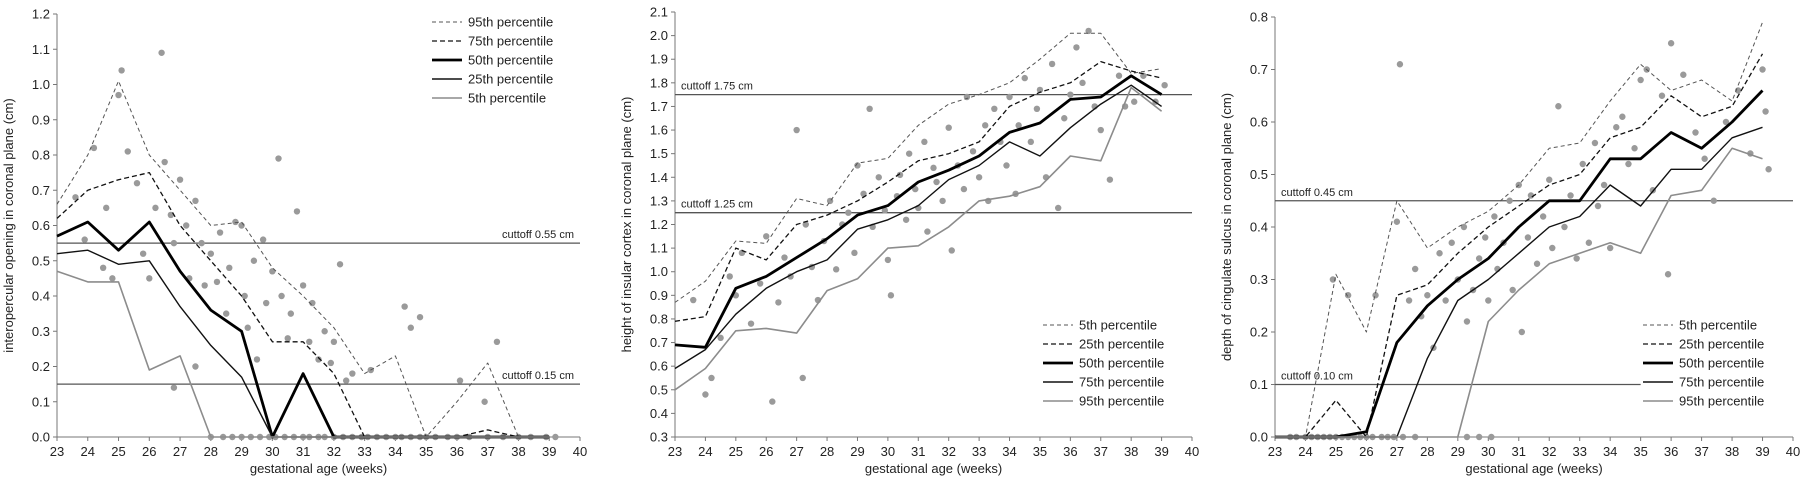 The height and width of the screenshot is (492, 1800). I want to click on x-tick-label: 26, so click(1366, 451).